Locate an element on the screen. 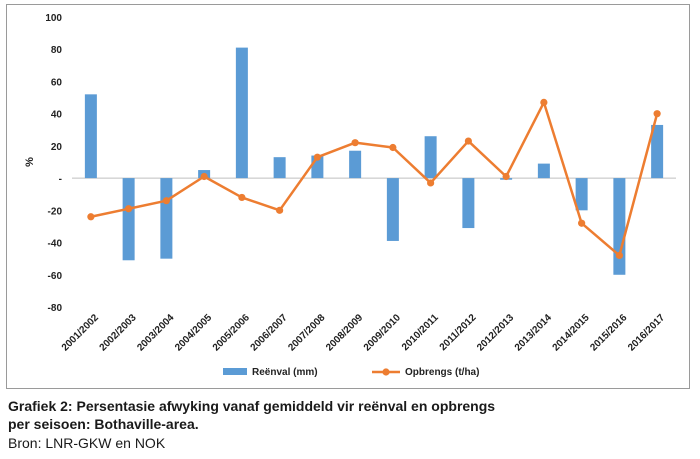  y-tick-label: -20 is located at coordinates (55, 211).